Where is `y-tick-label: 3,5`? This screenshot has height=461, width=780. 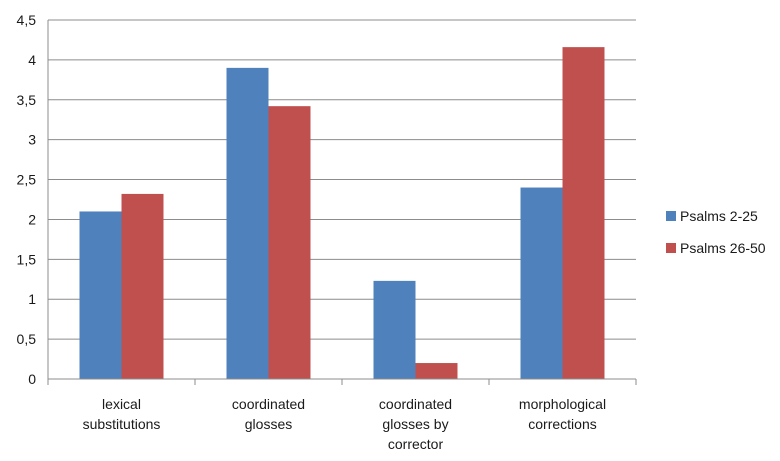 y-tick-label: 3,5 is located at coordinates (27, 100).